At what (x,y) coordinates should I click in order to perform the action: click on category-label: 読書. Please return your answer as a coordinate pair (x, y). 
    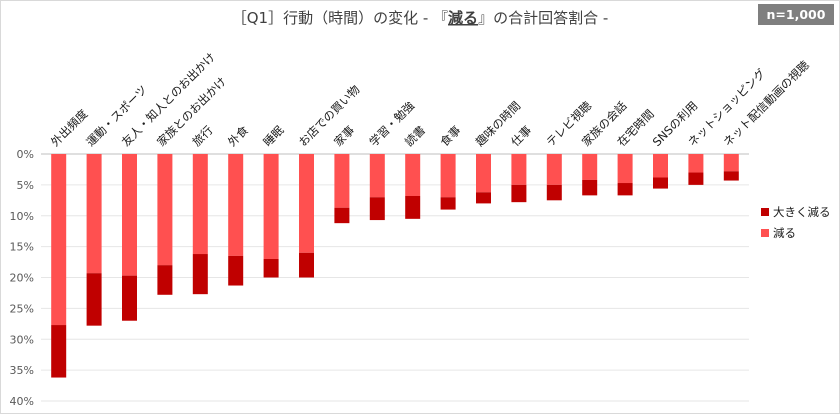
    Looking at the image, I should click on (415, 136).